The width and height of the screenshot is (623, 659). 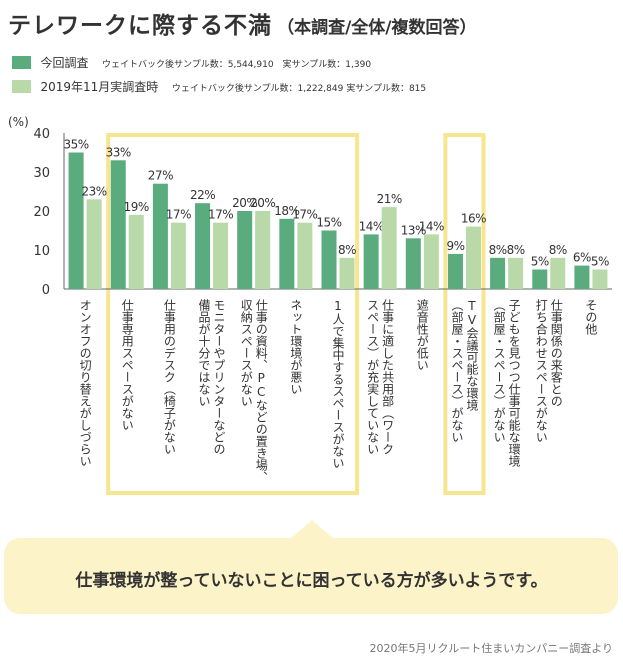 I want to click on category-label: 仕事関係の来客との, so click(x=556, y=353).